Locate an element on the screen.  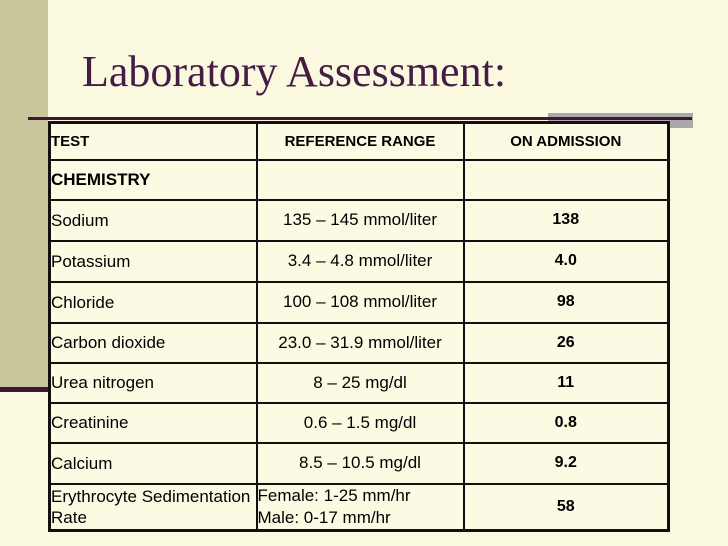
reference-line-female: Female: 1-25 mm/hr is located at coordinates (334, 495).